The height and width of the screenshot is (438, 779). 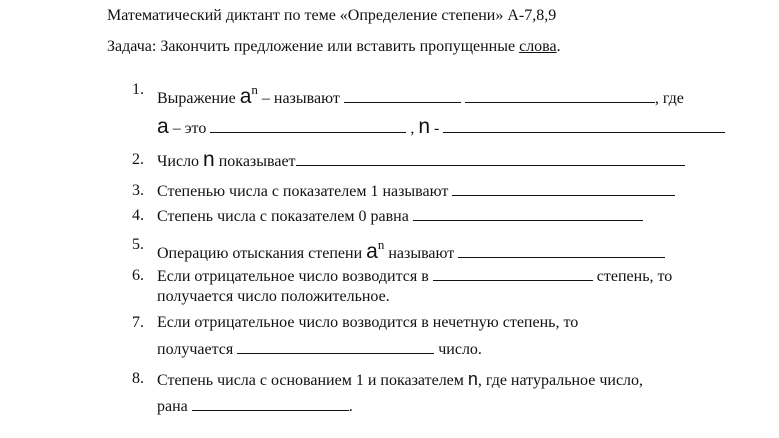 I want to click on item-number: 2., so click(x=138, y=159).